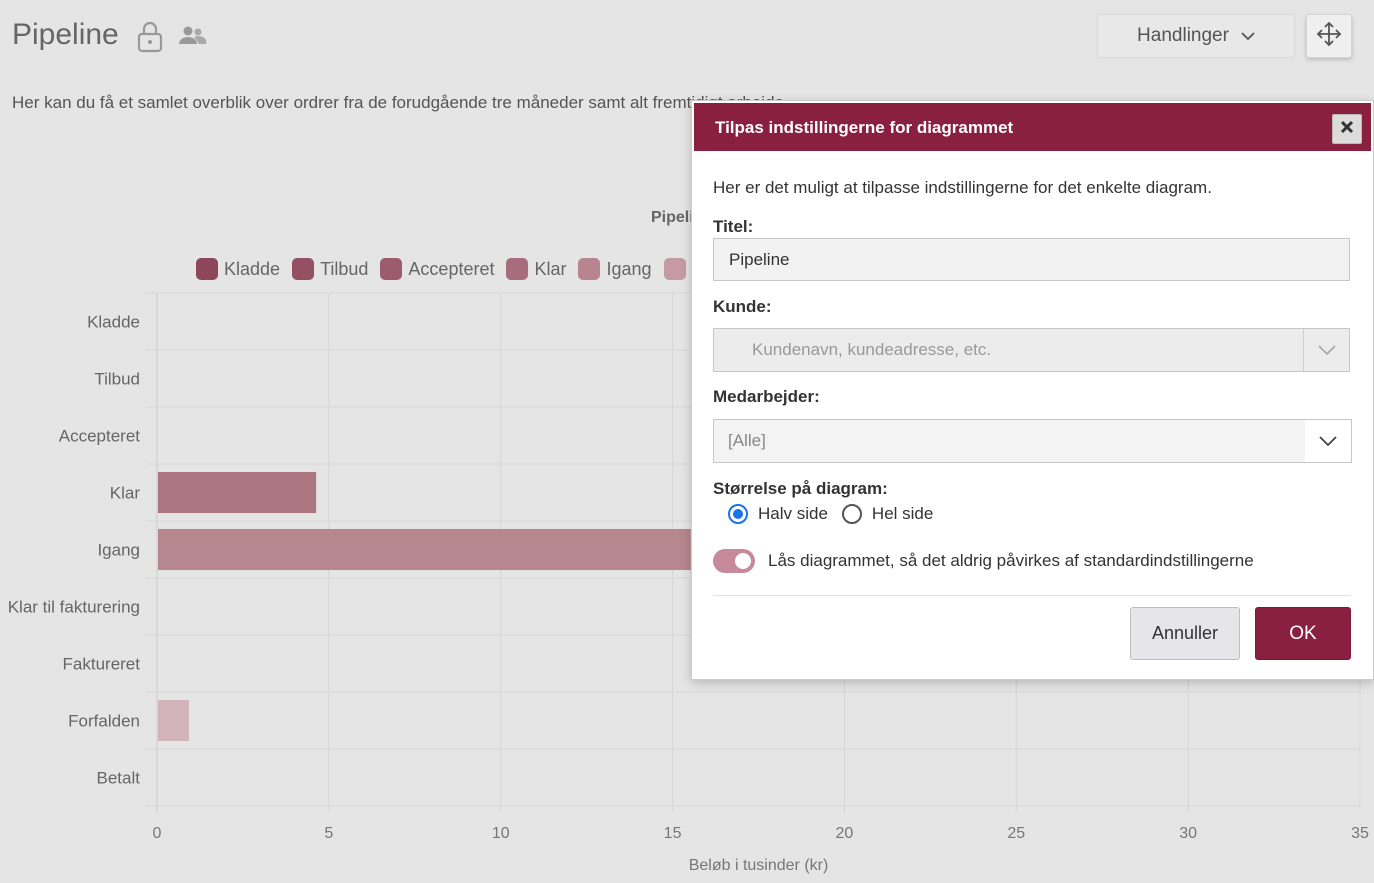 The width and height of the screenshot is (1374, 883). What do you see at coordinates (252, 268) in the screenshot?
I see `legend-label: Kladde` at bounding box center [252, 268].